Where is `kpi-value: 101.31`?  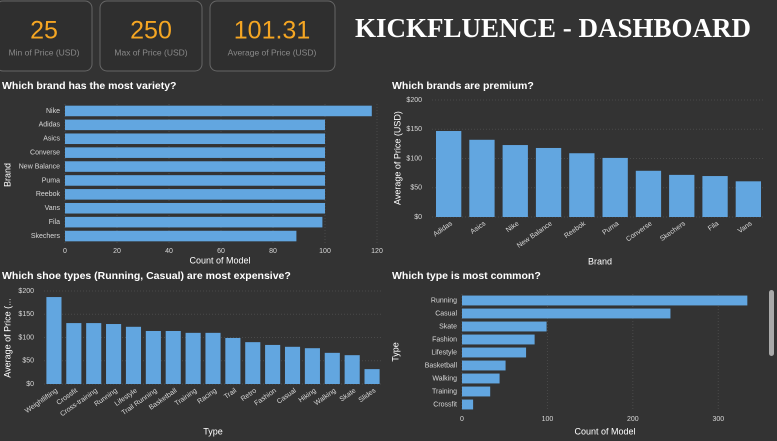 kpi-value: 101.31 is located at coordinates (272, 31).